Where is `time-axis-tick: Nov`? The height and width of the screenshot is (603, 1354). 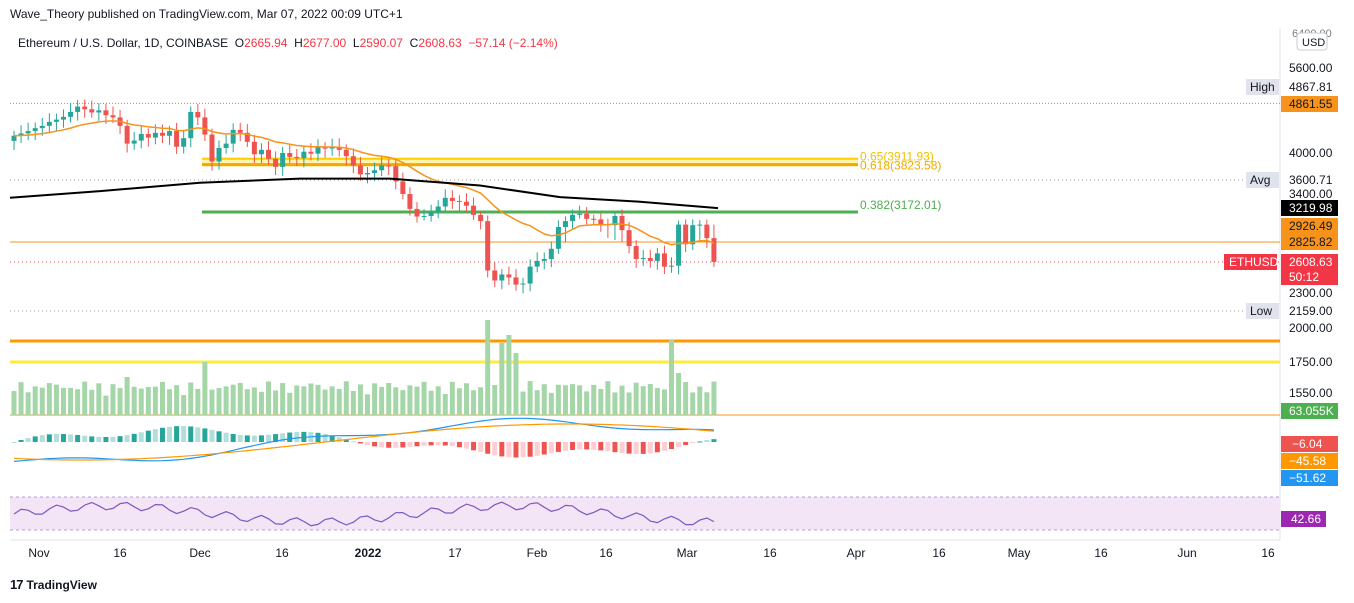 time-axis-tick: Nov is located at coordinates (38, 553).